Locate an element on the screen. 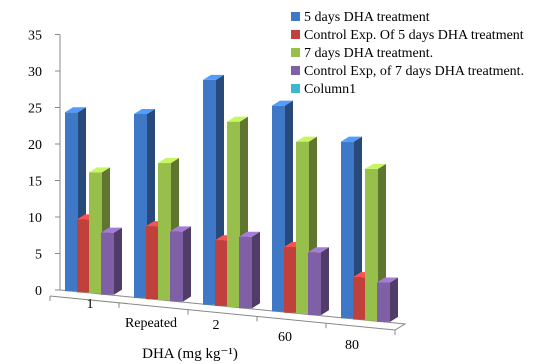  y-tick-label: 20 is located at coordinates (35, 145).